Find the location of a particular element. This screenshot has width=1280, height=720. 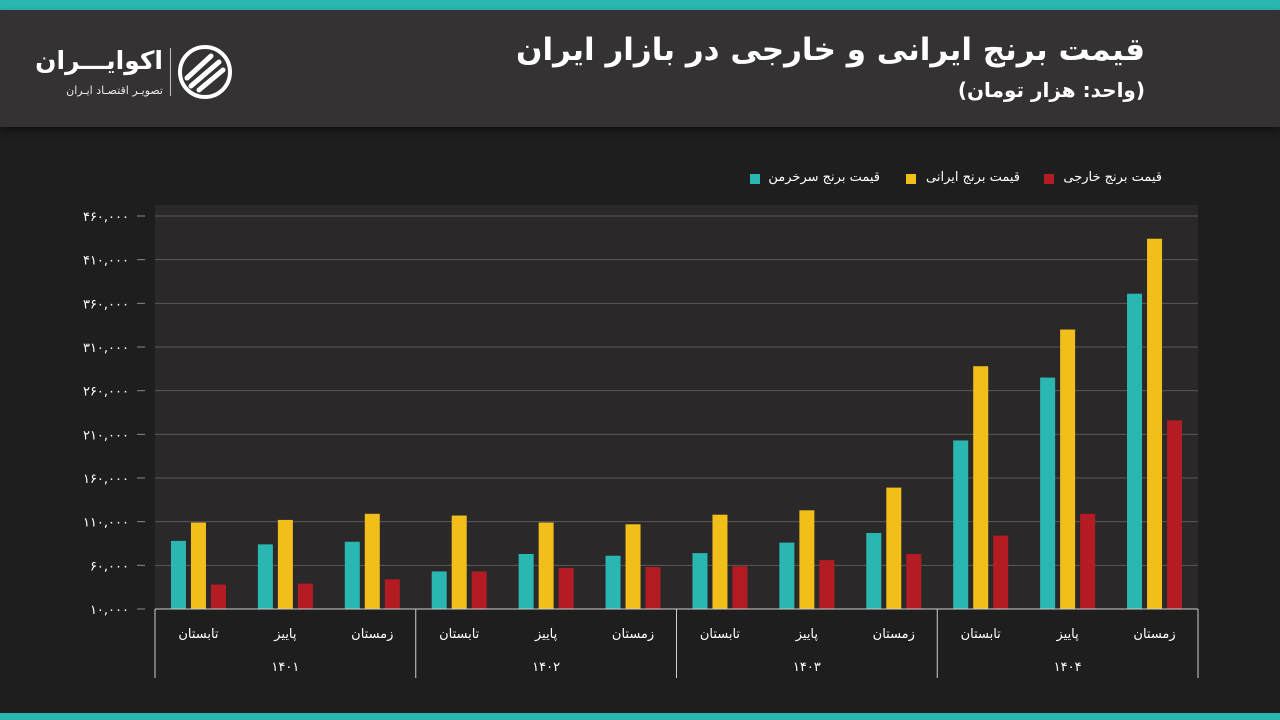

x-group-label: ۱۴۰۳ is located at coordinates (807, 667).